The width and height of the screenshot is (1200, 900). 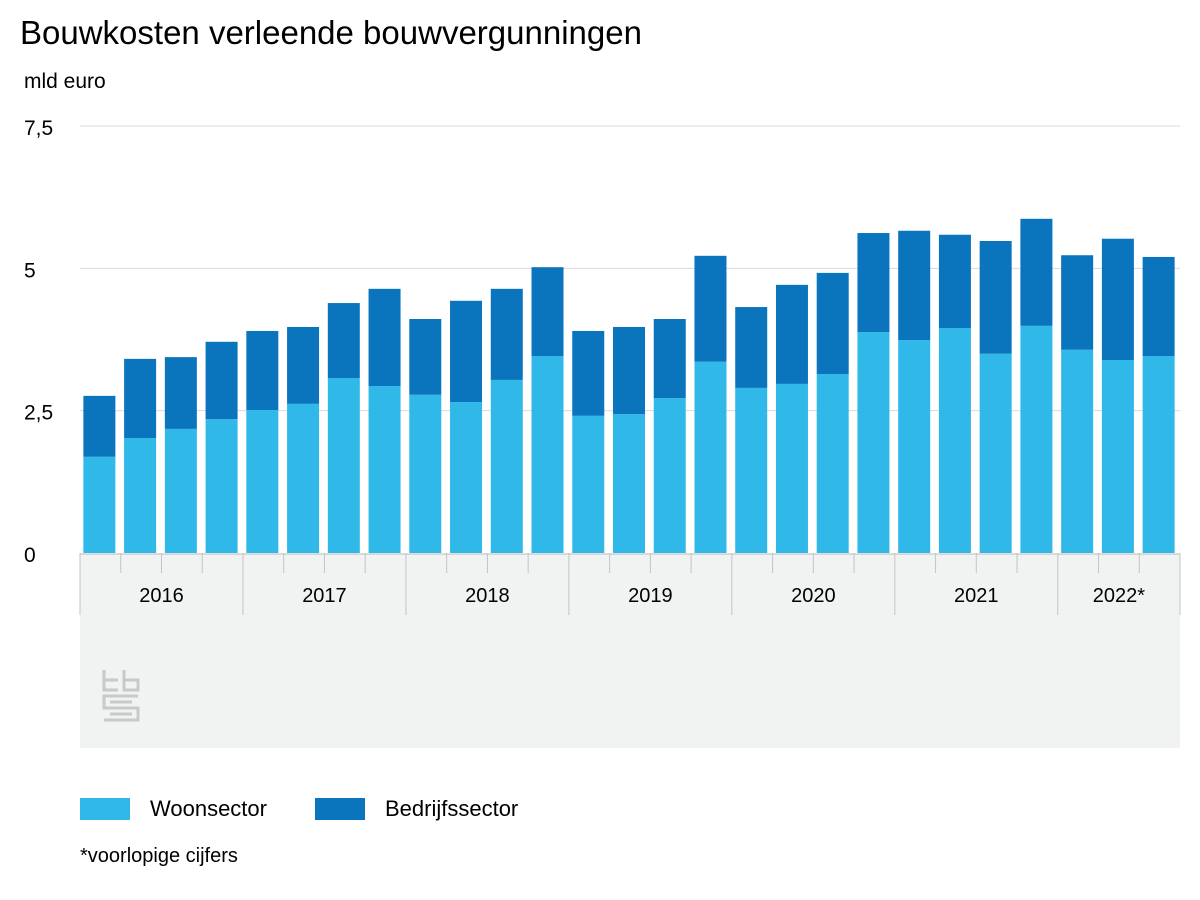 What do you see at coordinates (262, 481) in the screenshot?
I see `bar-woonsector-2017-k1` at bounding box center [262, 481].